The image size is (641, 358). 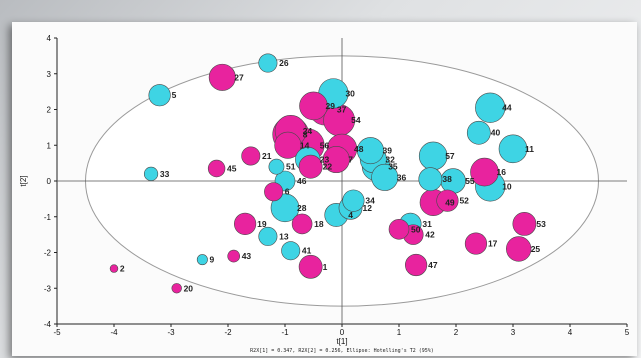 I want to click on point-label-47: 47, so click(x=433, y=265).